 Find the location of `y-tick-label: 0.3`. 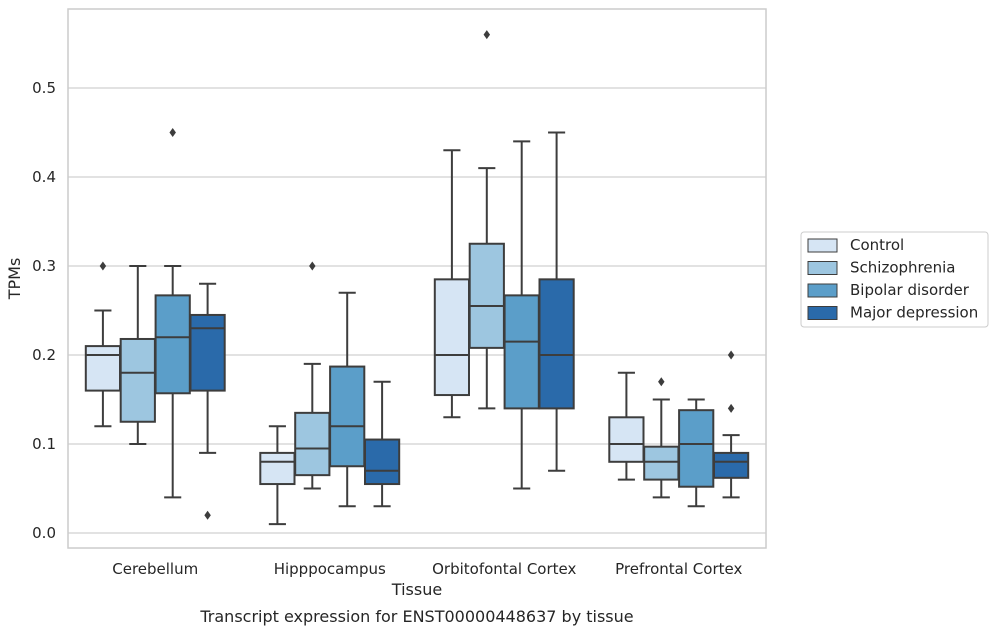

y-tick-label: 0.3 is located at coordinates (44, 266).